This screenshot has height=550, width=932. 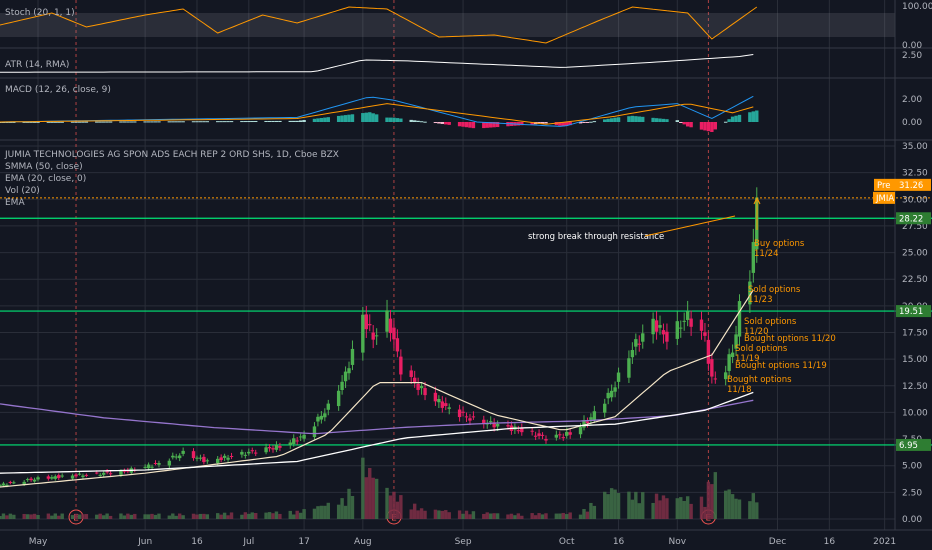 What do you see at coordinates (912, 520) in the screenshot?
I see `price-tick: 0.00` at bounding box center [912, 520].